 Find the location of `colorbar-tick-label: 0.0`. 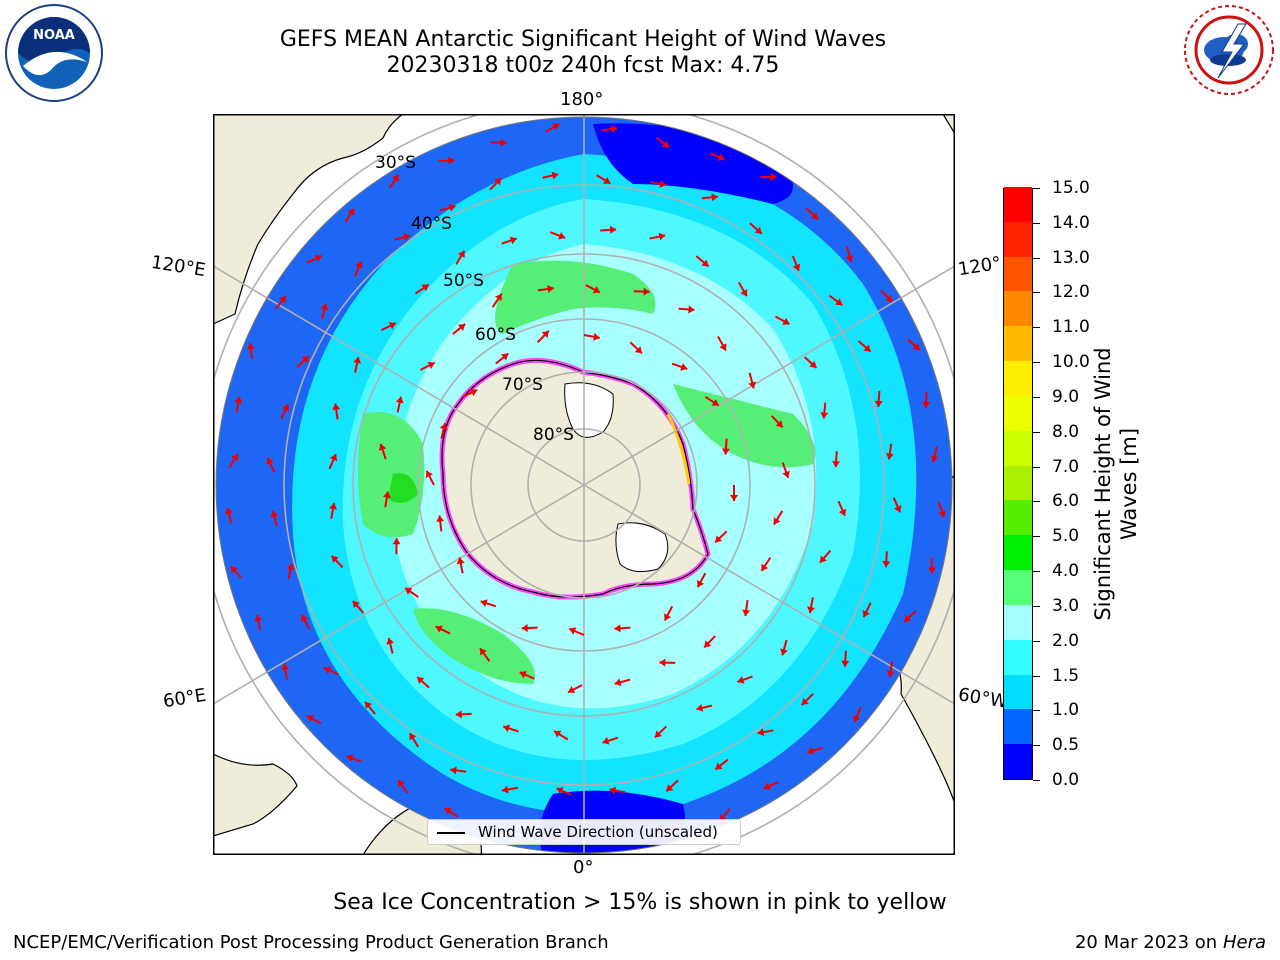

colorbar-tick-label: 0.0 is located at coordinates (1066, 780).